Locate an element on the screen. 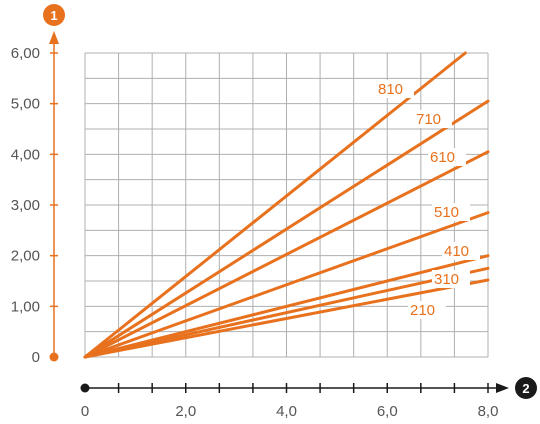 This screenshot has height=424, width=540. y-axis-badge is located at coordinates (54, 15).